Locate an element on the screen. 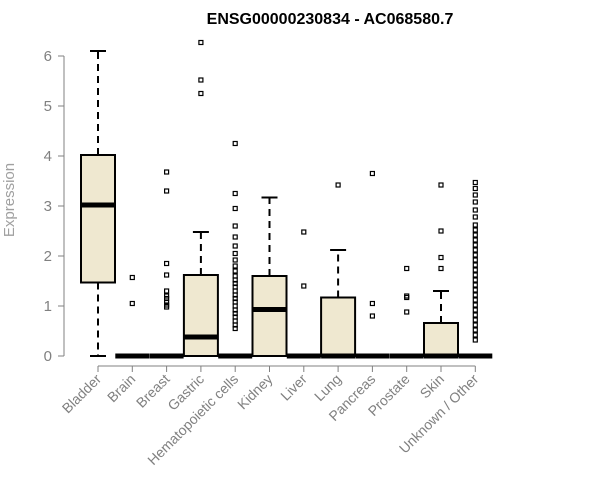  box-kidney: Kidney is located at coordinates (261, 304).